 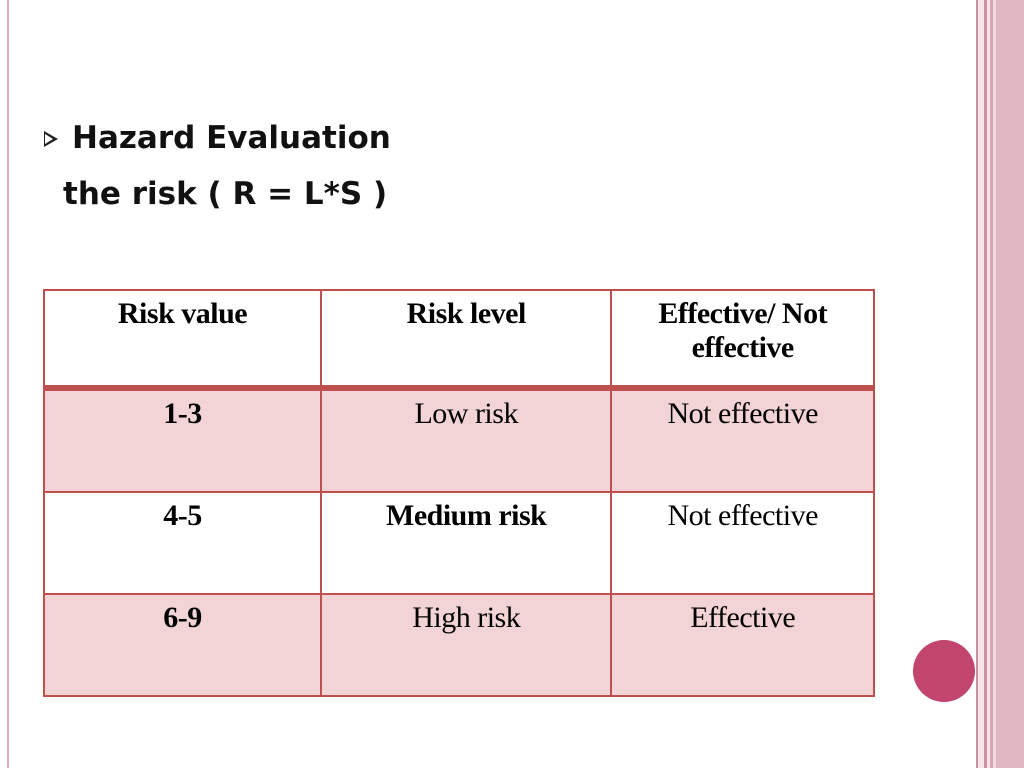 What do you see at coordinates (231, 138) in the screenshot?
I see `heading-title: Hazard Evaluation` at bounding box center [231, 138].